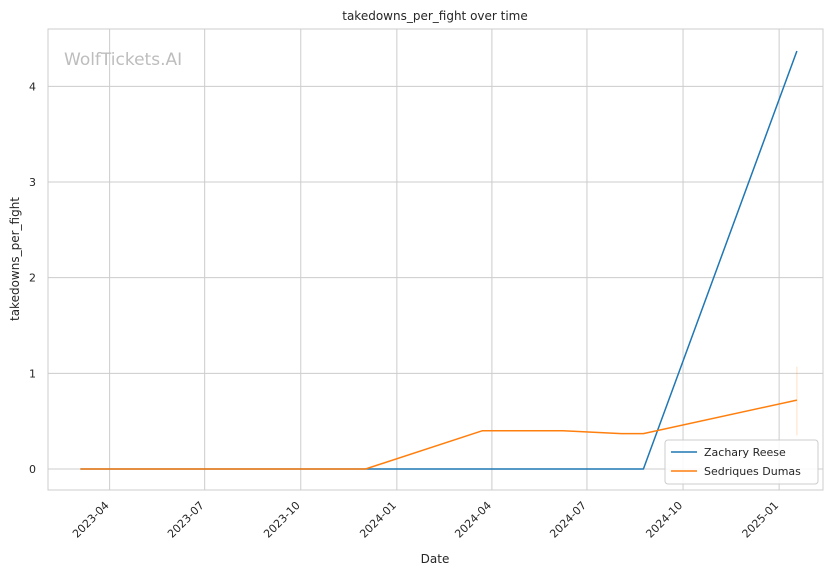  I want to click on y-tick-label: 2, so click(32, 278).